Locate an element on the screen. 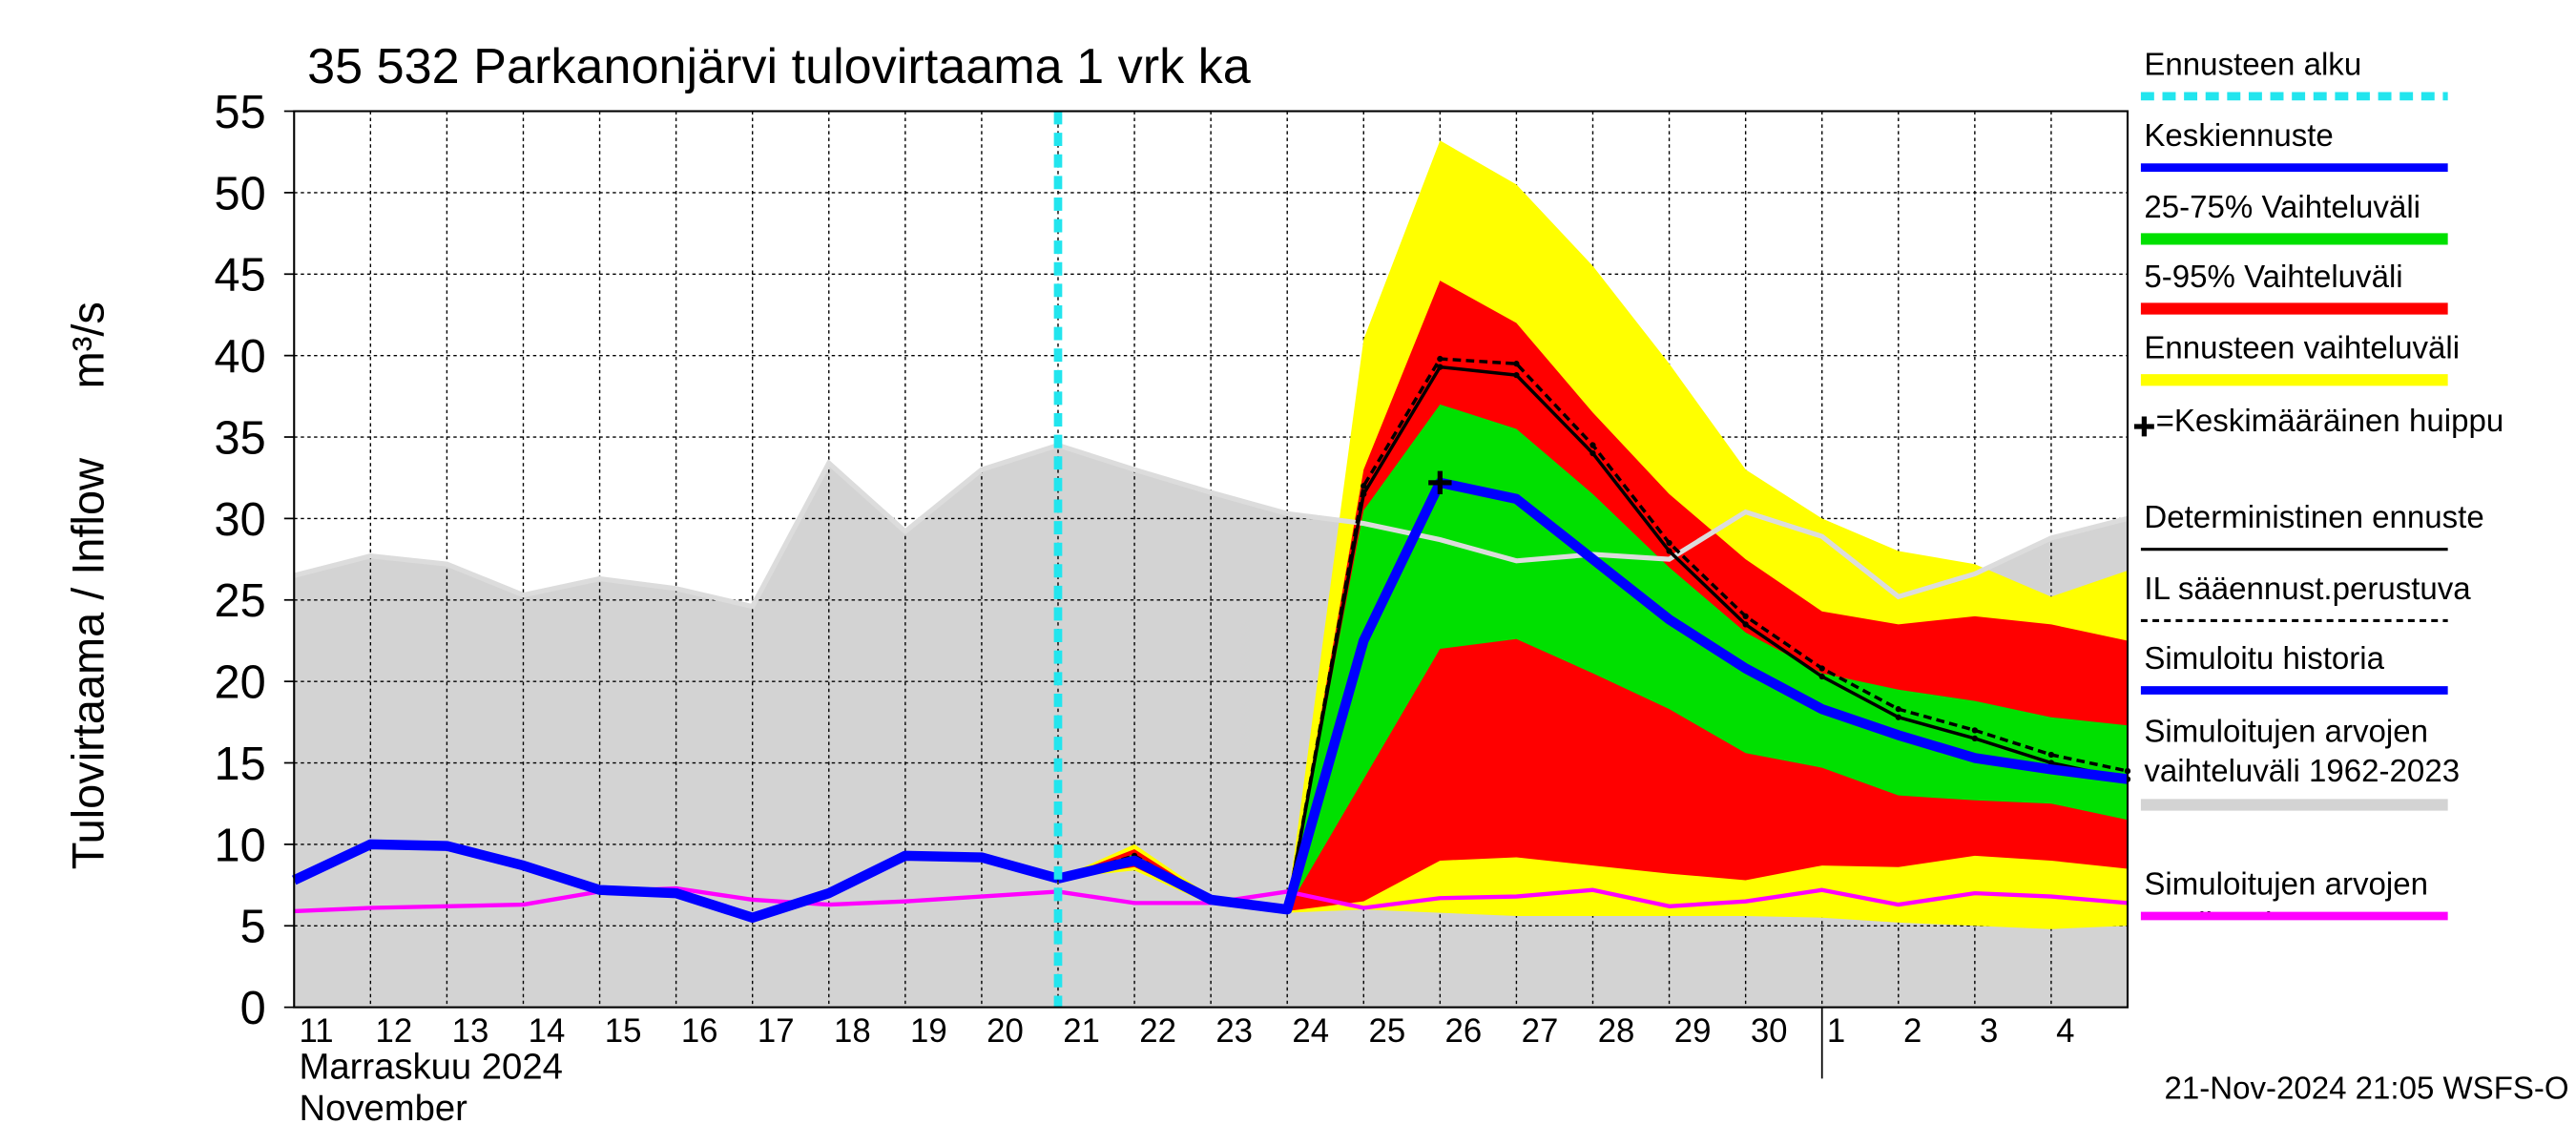  legend-text-box: =Keskimääräinen huippu is located at coordinates (2329, 422).